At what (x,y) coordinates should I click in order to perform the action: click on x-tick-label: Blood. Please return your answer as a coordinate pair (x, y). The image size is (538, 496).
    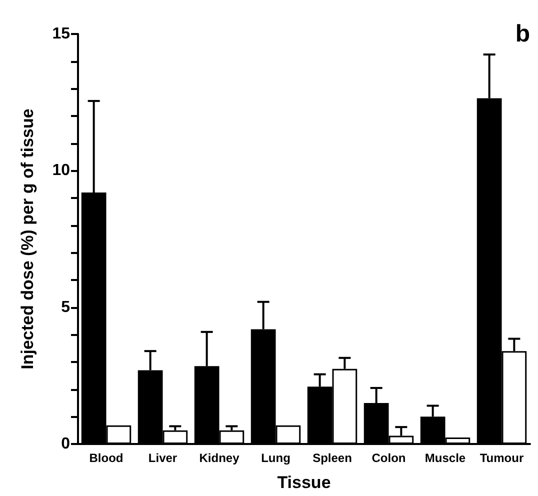
    Looking at the image, I should click on (106, 458).